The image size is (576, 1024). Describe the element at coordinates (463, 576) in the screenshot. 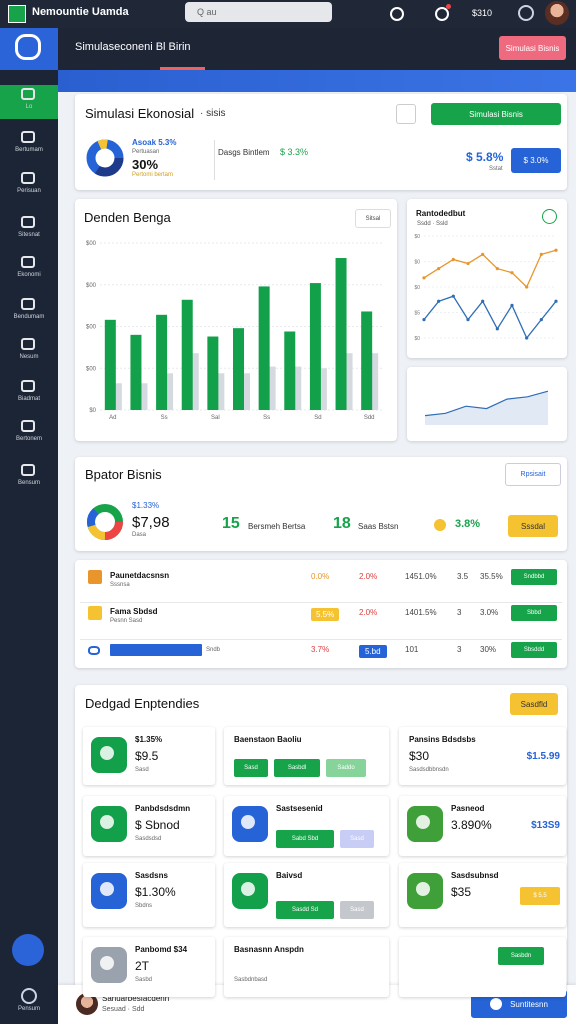

I see `table-cell: 3.5` at that location.